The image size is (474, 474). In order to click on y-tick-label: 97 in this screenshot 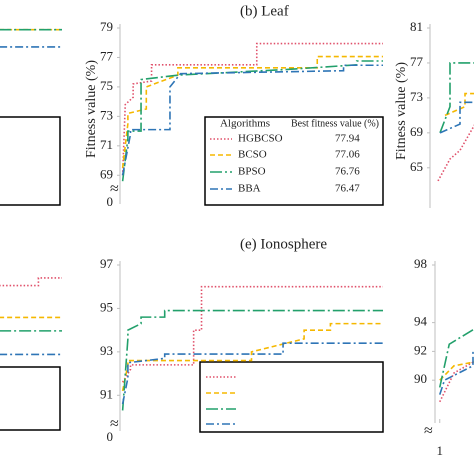, I will do `click(107, 263)`.